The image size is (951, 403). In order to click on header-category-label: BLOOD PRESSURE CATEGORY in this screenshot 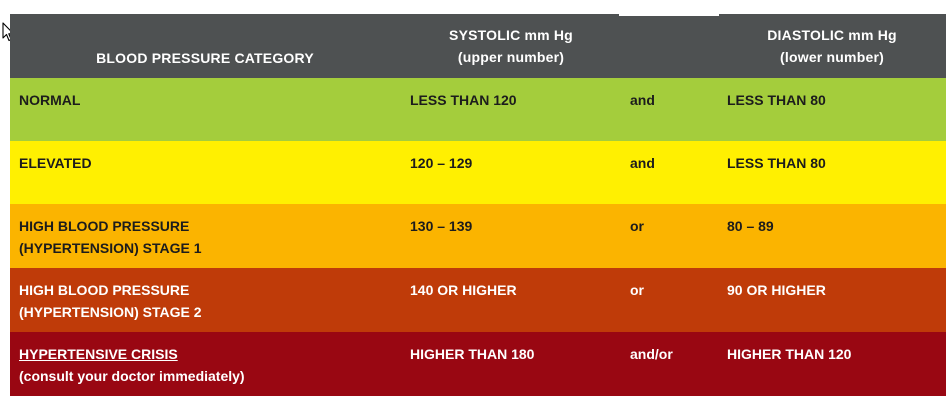, I will do `click(205, 58)`.